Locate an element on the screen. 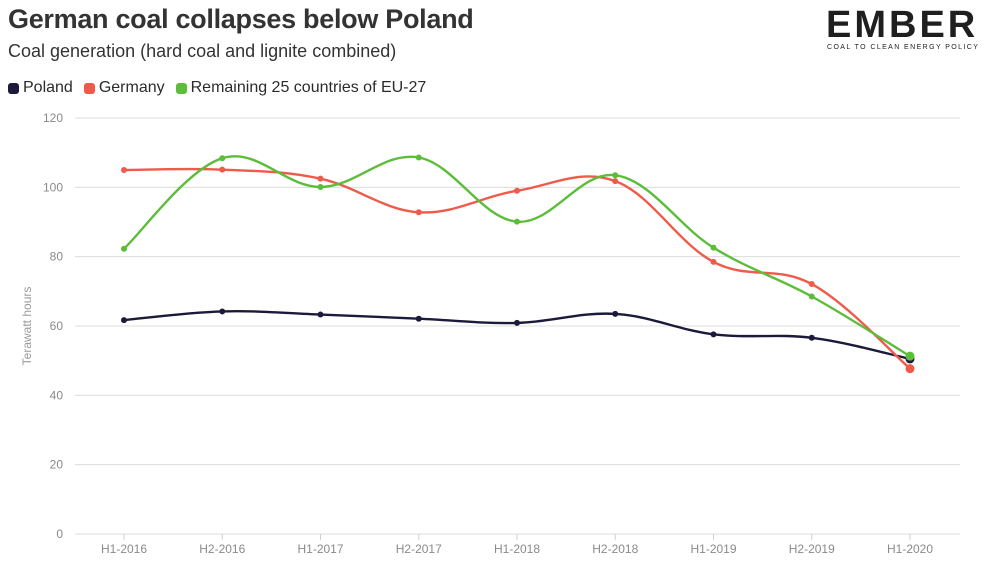 This screenshot has height=567, width=1000. chart-title: German coal collapses below Poland is located at coordinates (241, 19).